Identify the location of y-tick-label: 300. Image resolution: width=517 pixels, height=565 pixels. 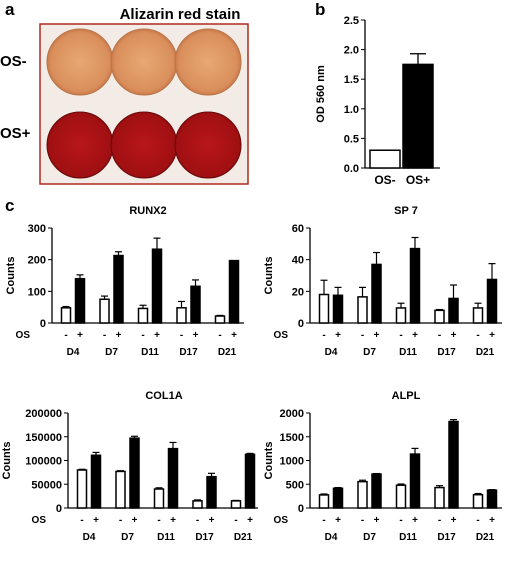
(37, 229).